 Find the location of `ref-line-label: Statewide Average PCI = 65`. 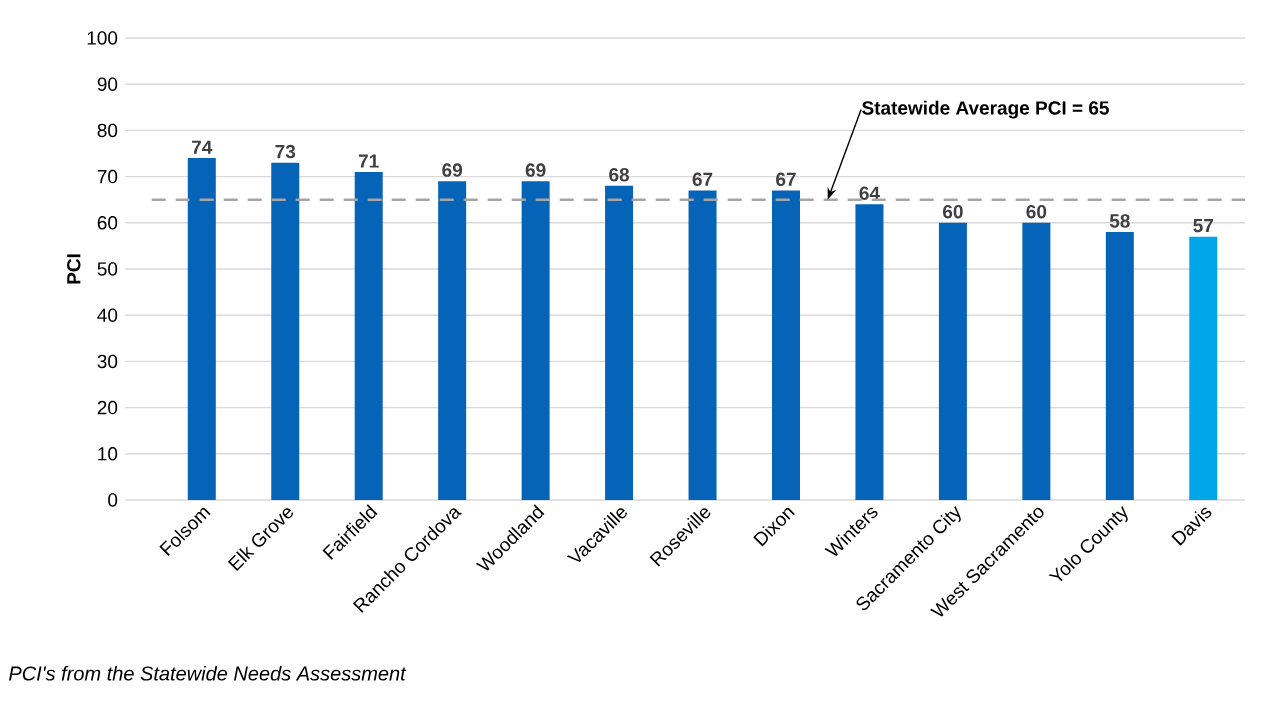

ref-line-label: Statewide Average PCI = 65 is located at coordinates (985, 109).